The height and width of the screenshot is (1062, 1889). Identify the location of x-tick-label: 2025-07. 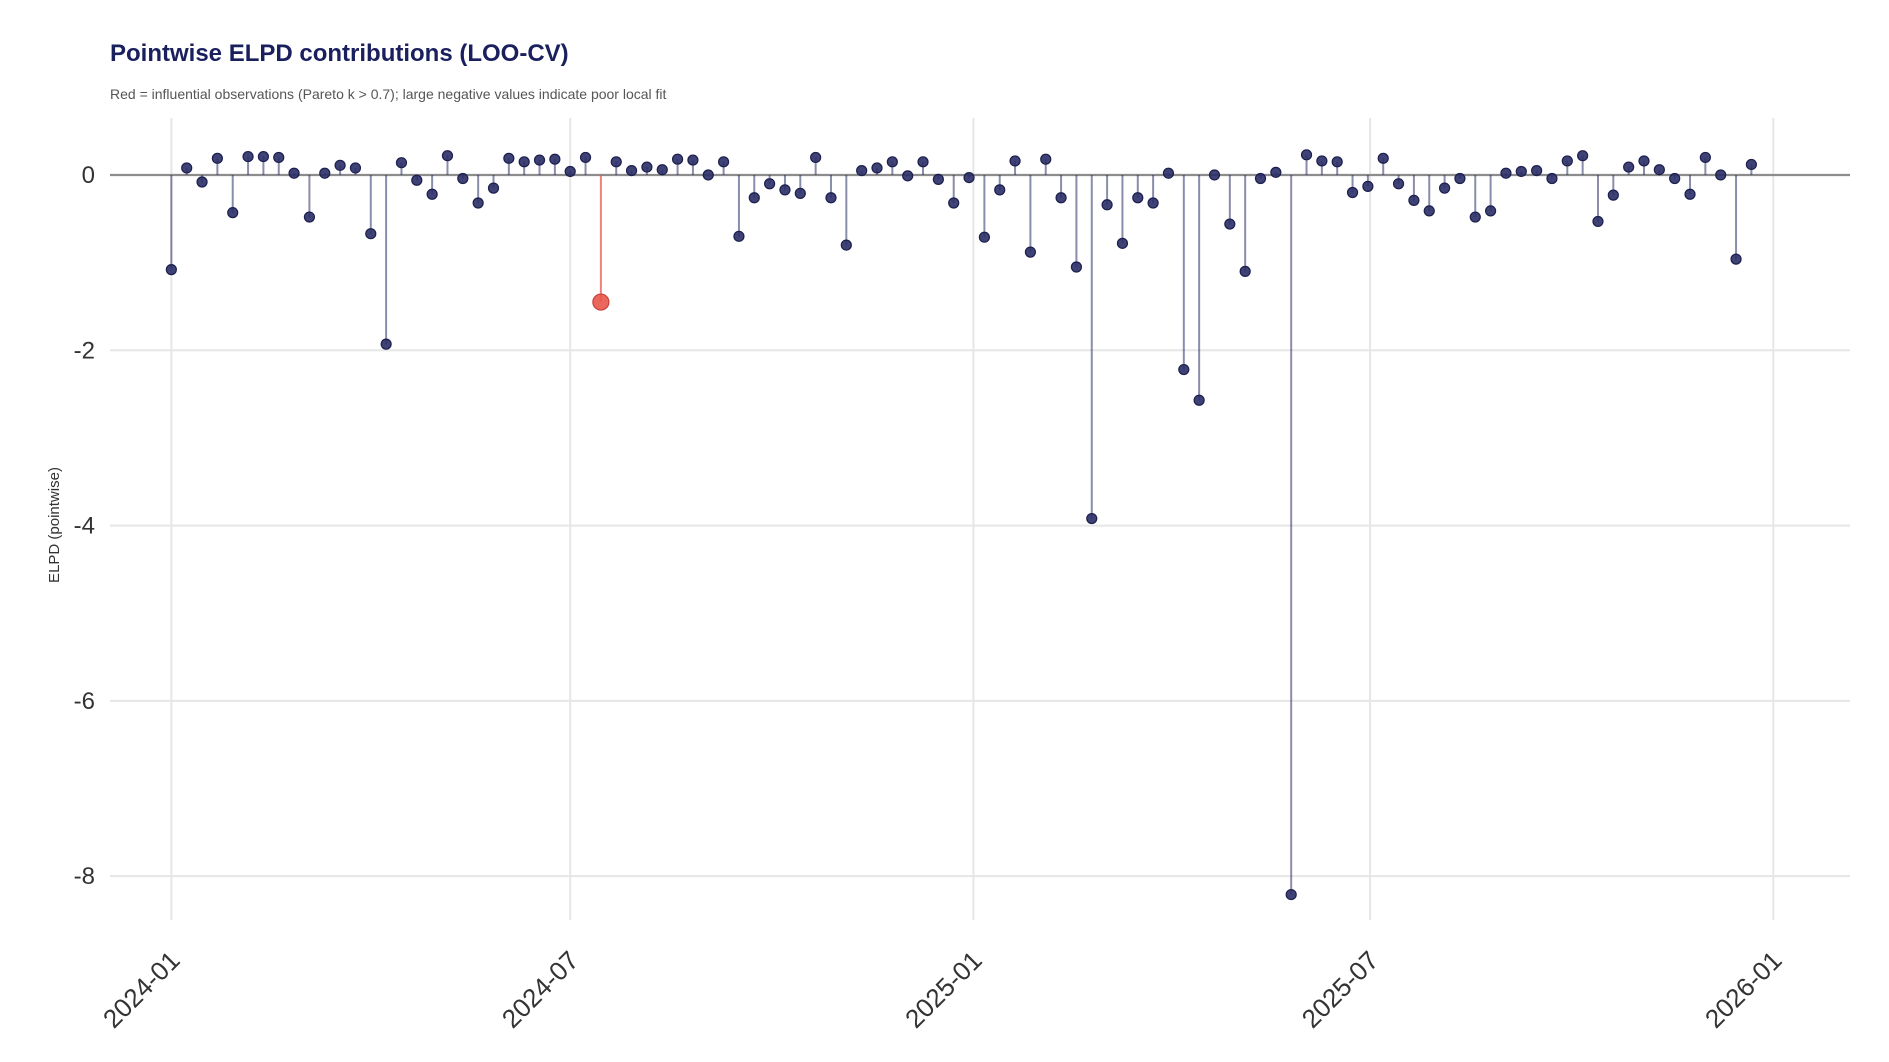
(1340, 989).